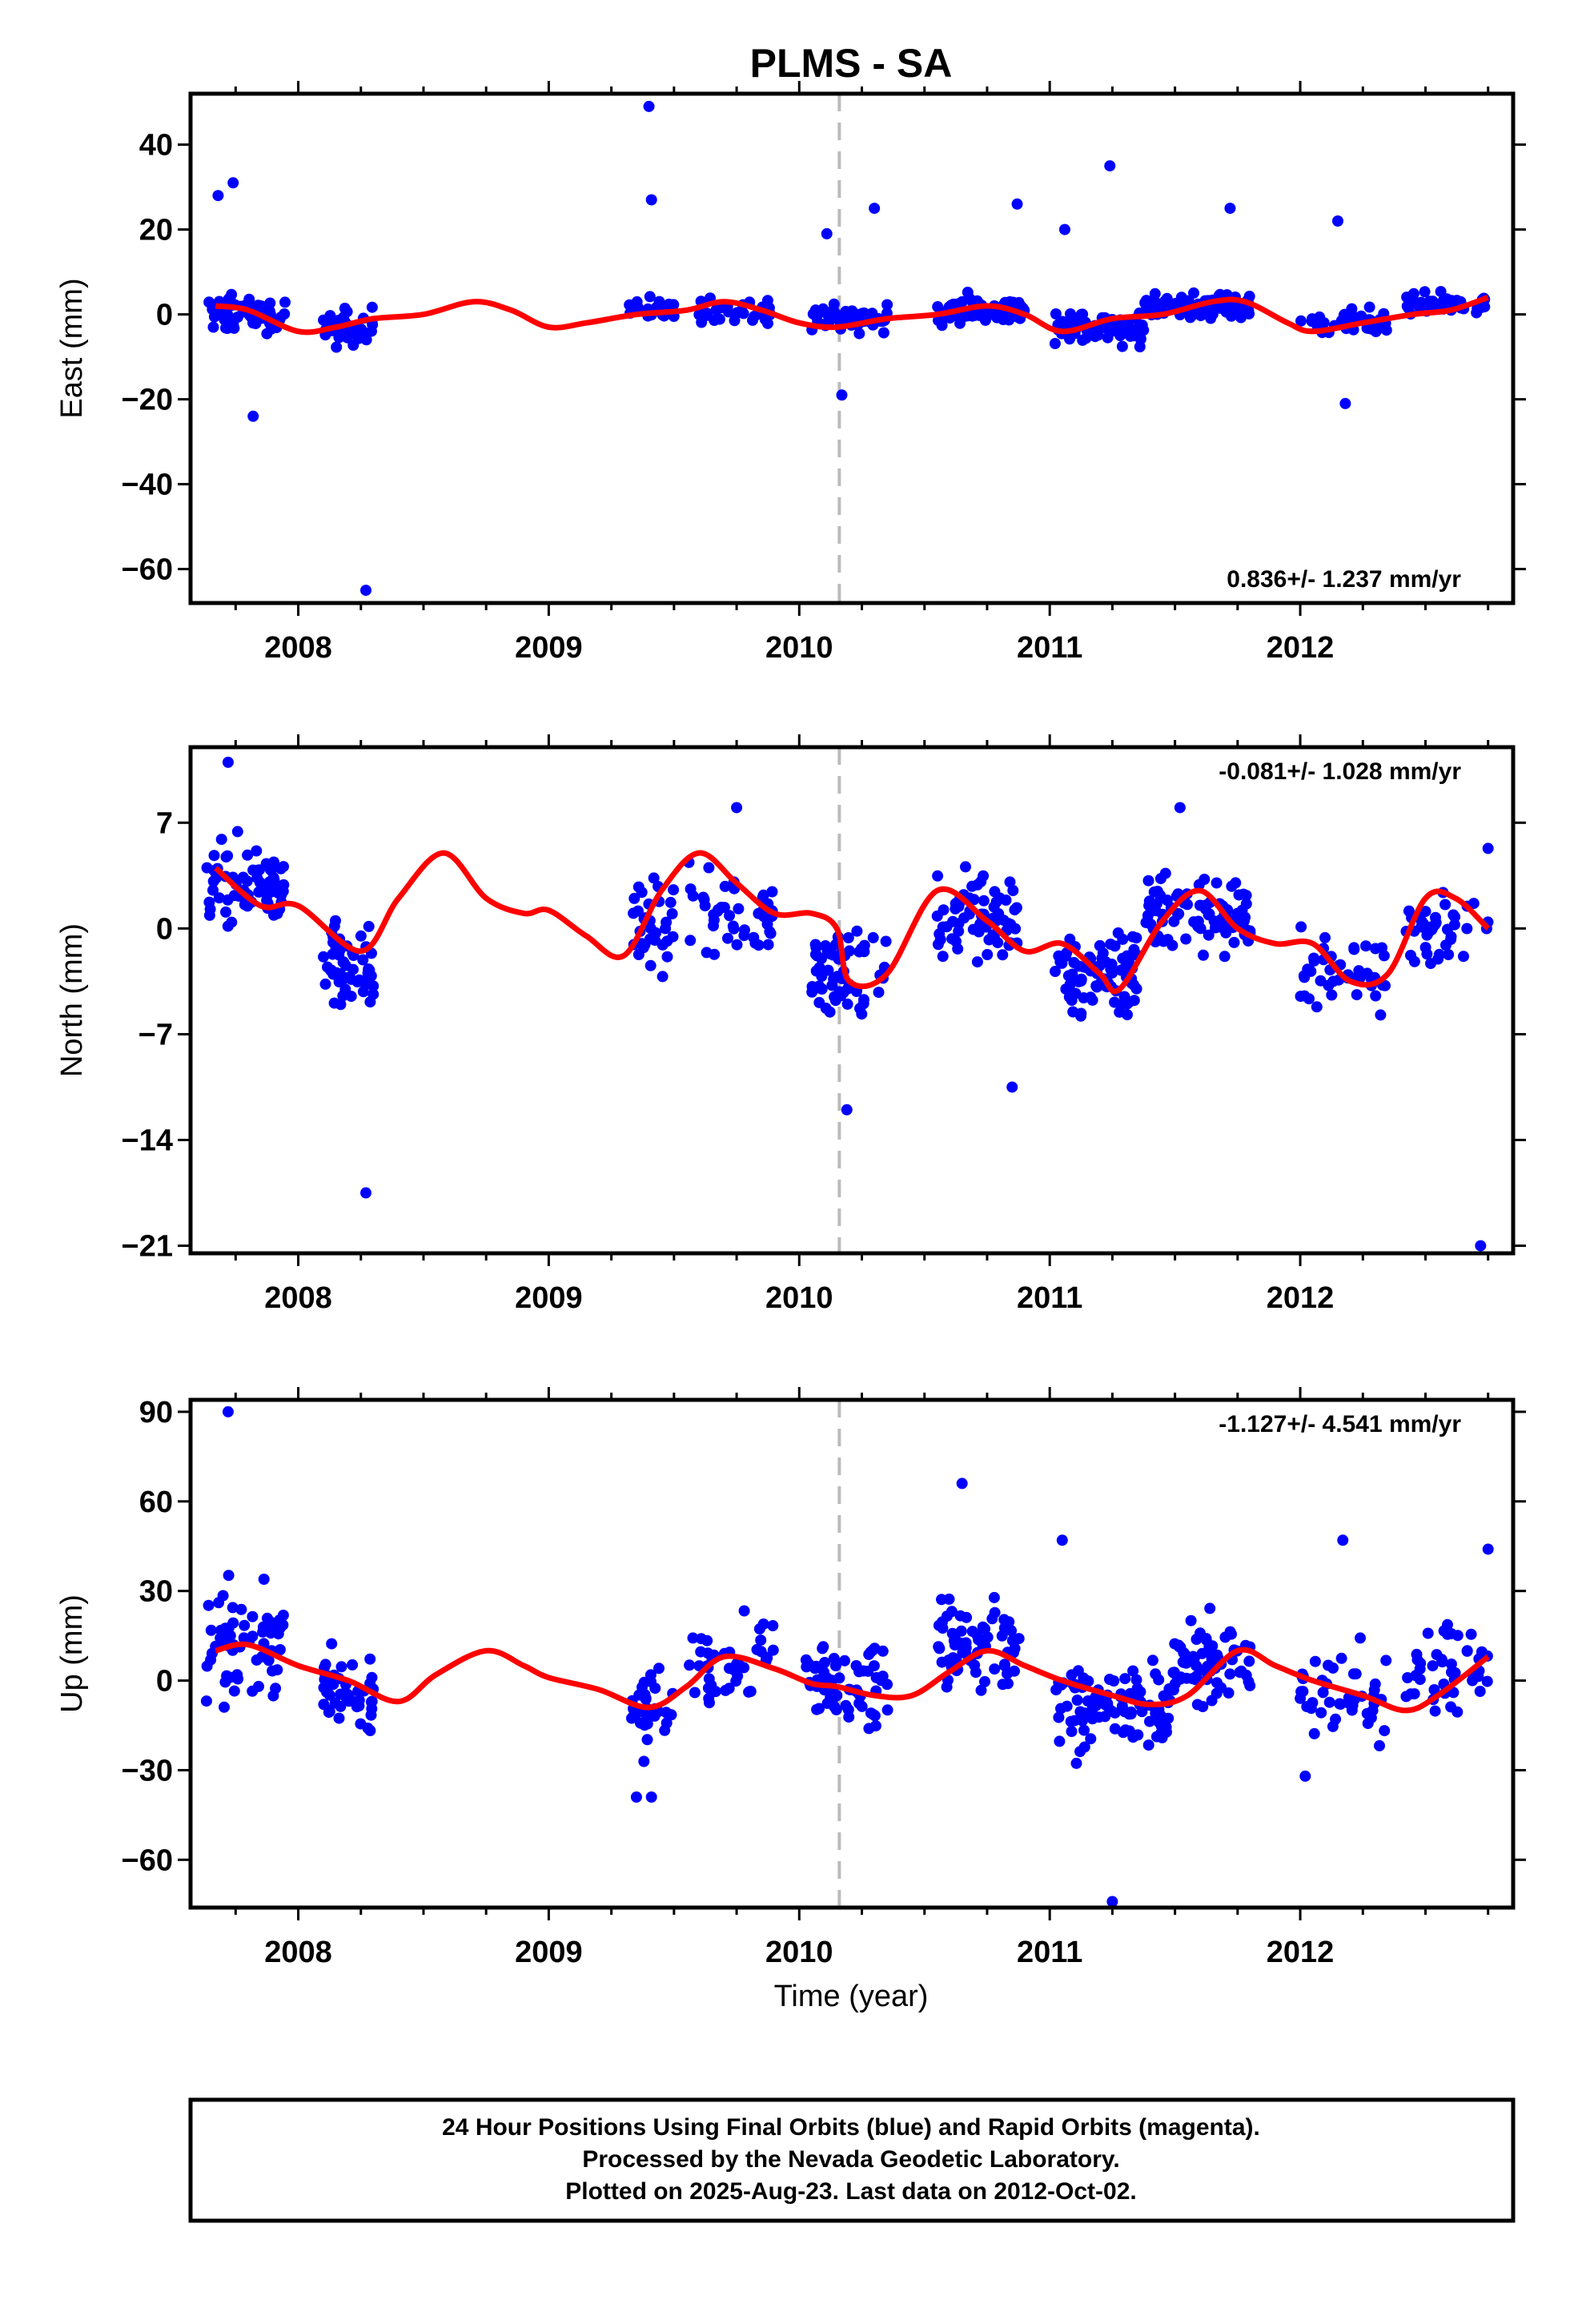  Describe the element at coordinates (852, 2160) in the screenshot. I see `footer-box` at that location.